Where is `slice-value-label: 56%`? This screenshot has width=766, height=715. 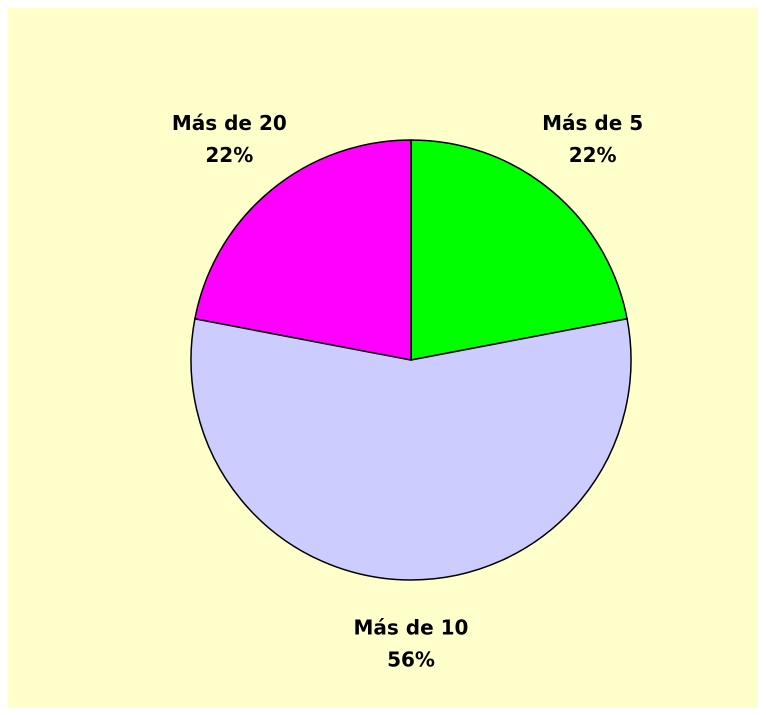
slice-value-label: 56% is located at coordinates (411, 660).